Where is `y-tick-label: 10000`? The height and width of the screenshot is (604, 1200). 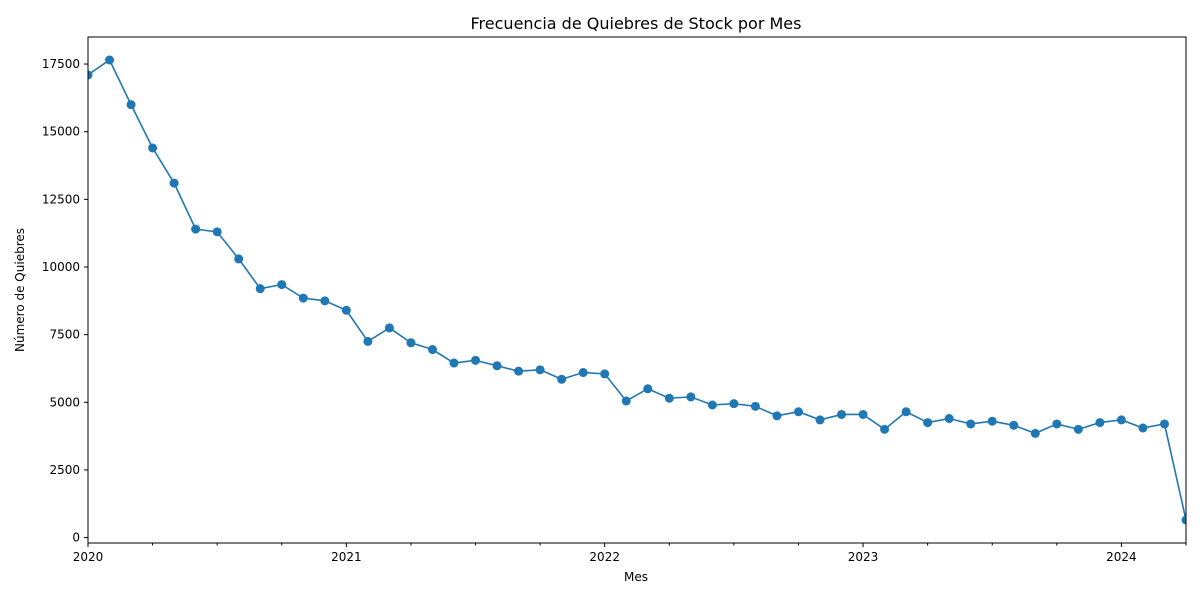 y-tick-label: 10000 is located at coordinates (61, 267).